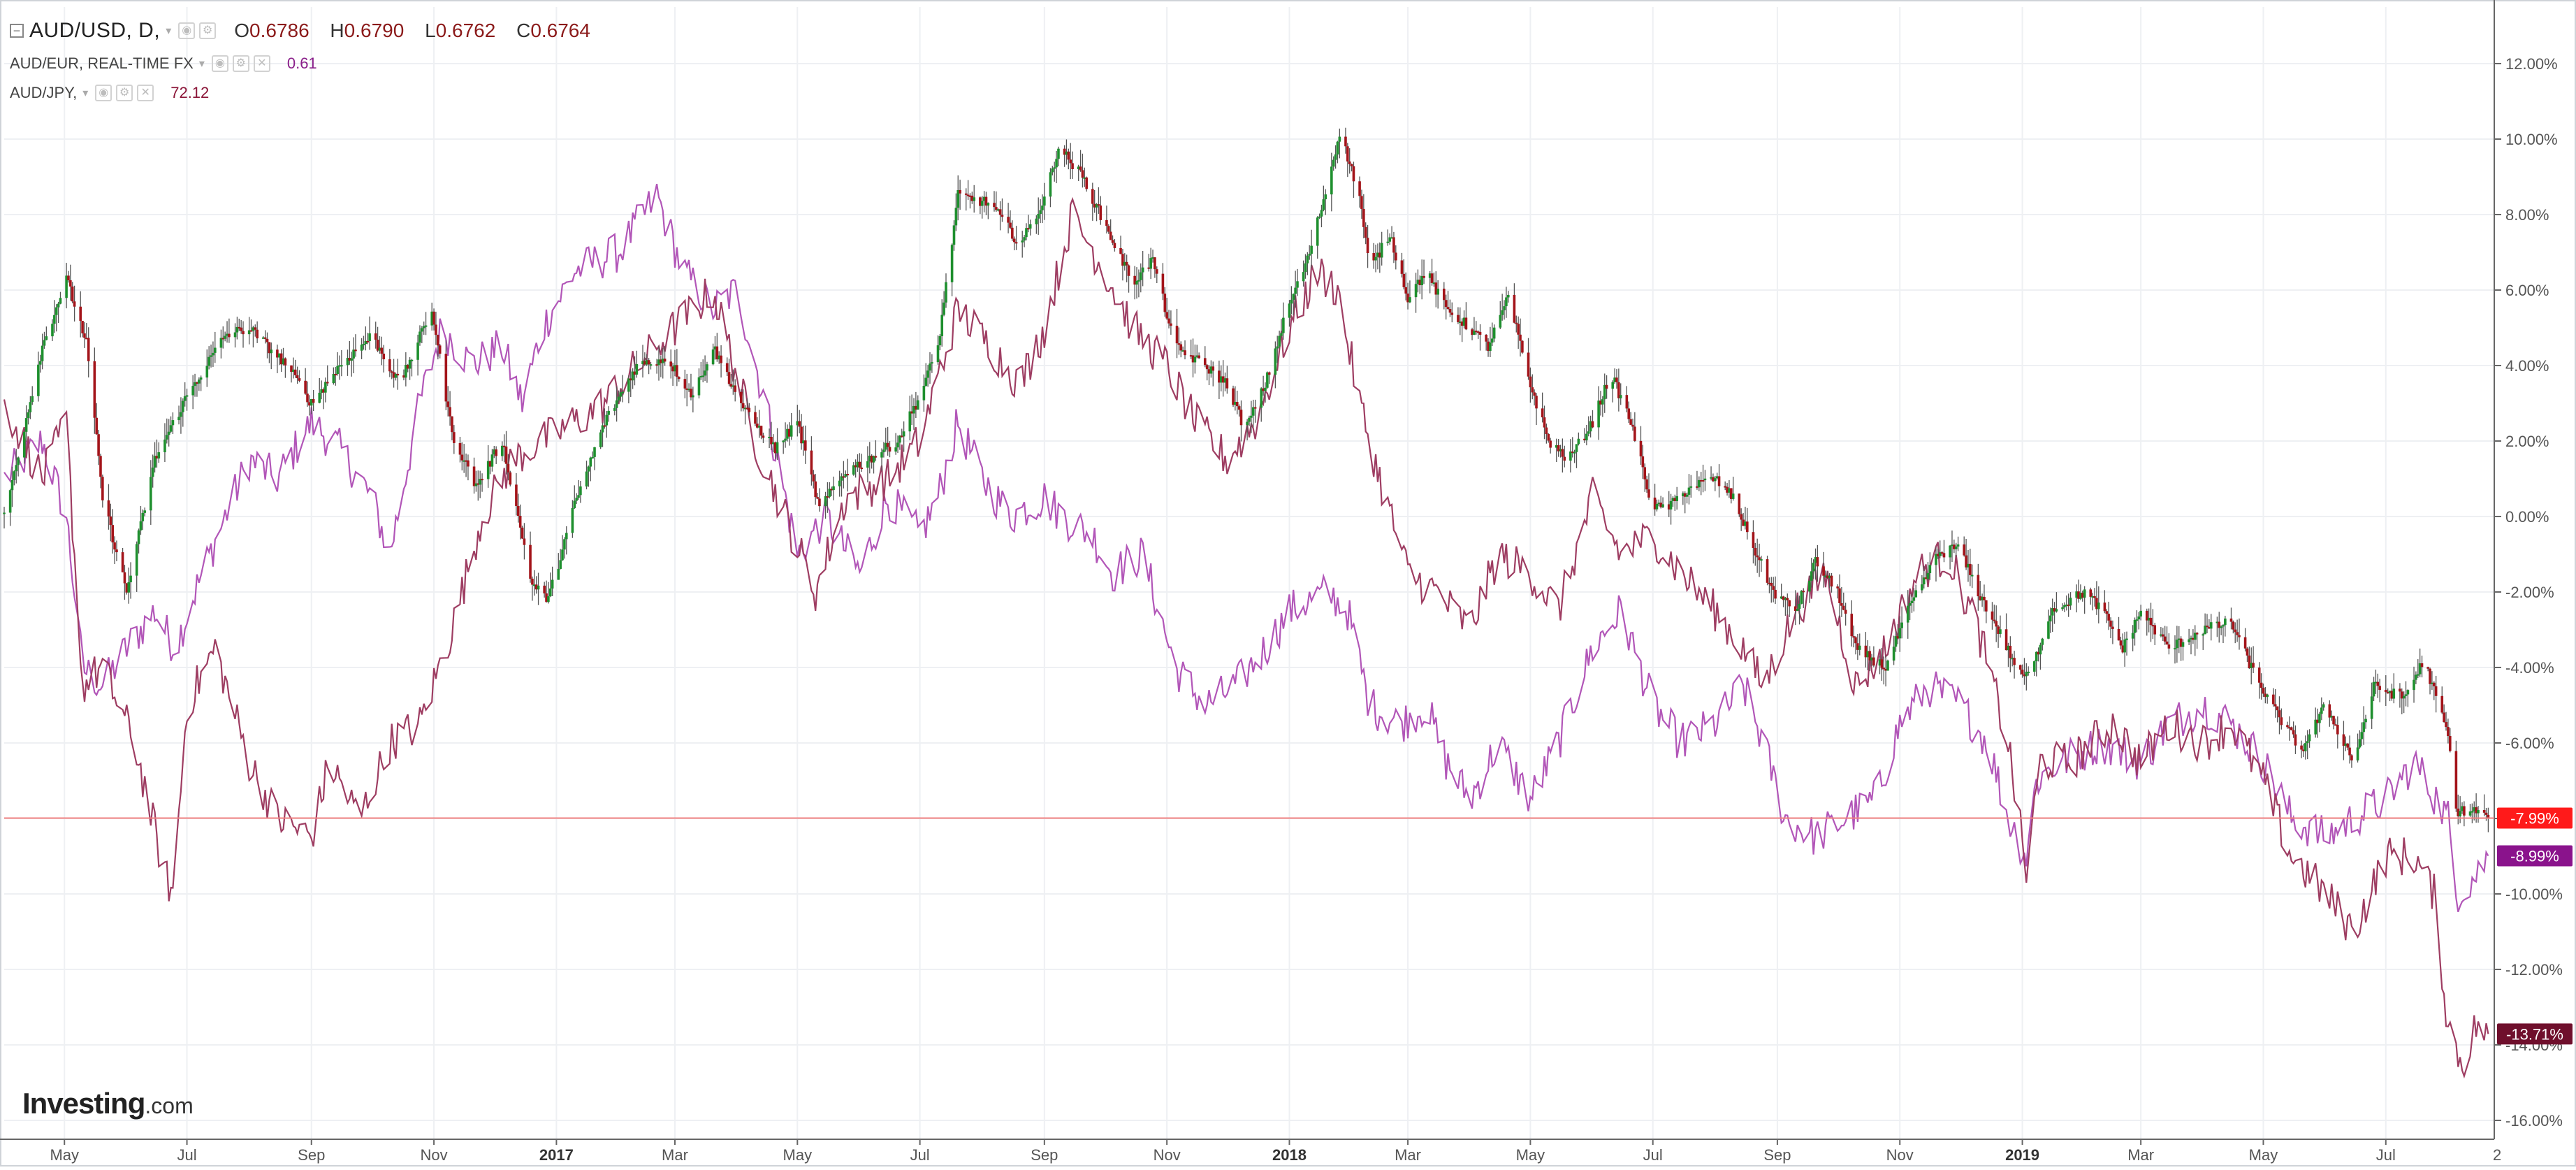  I want to click on jpy-symbol-label: AUD/JPY,, so click(44, 92).